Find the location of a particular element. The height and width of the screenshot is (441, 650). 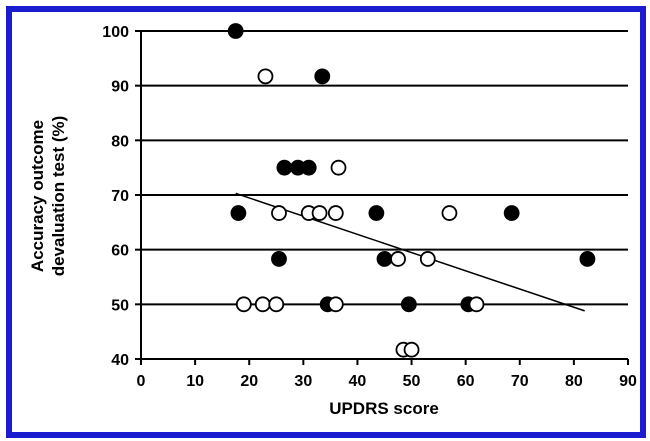

x-tick-label-0: 0 is located at coordinates (141, 381).